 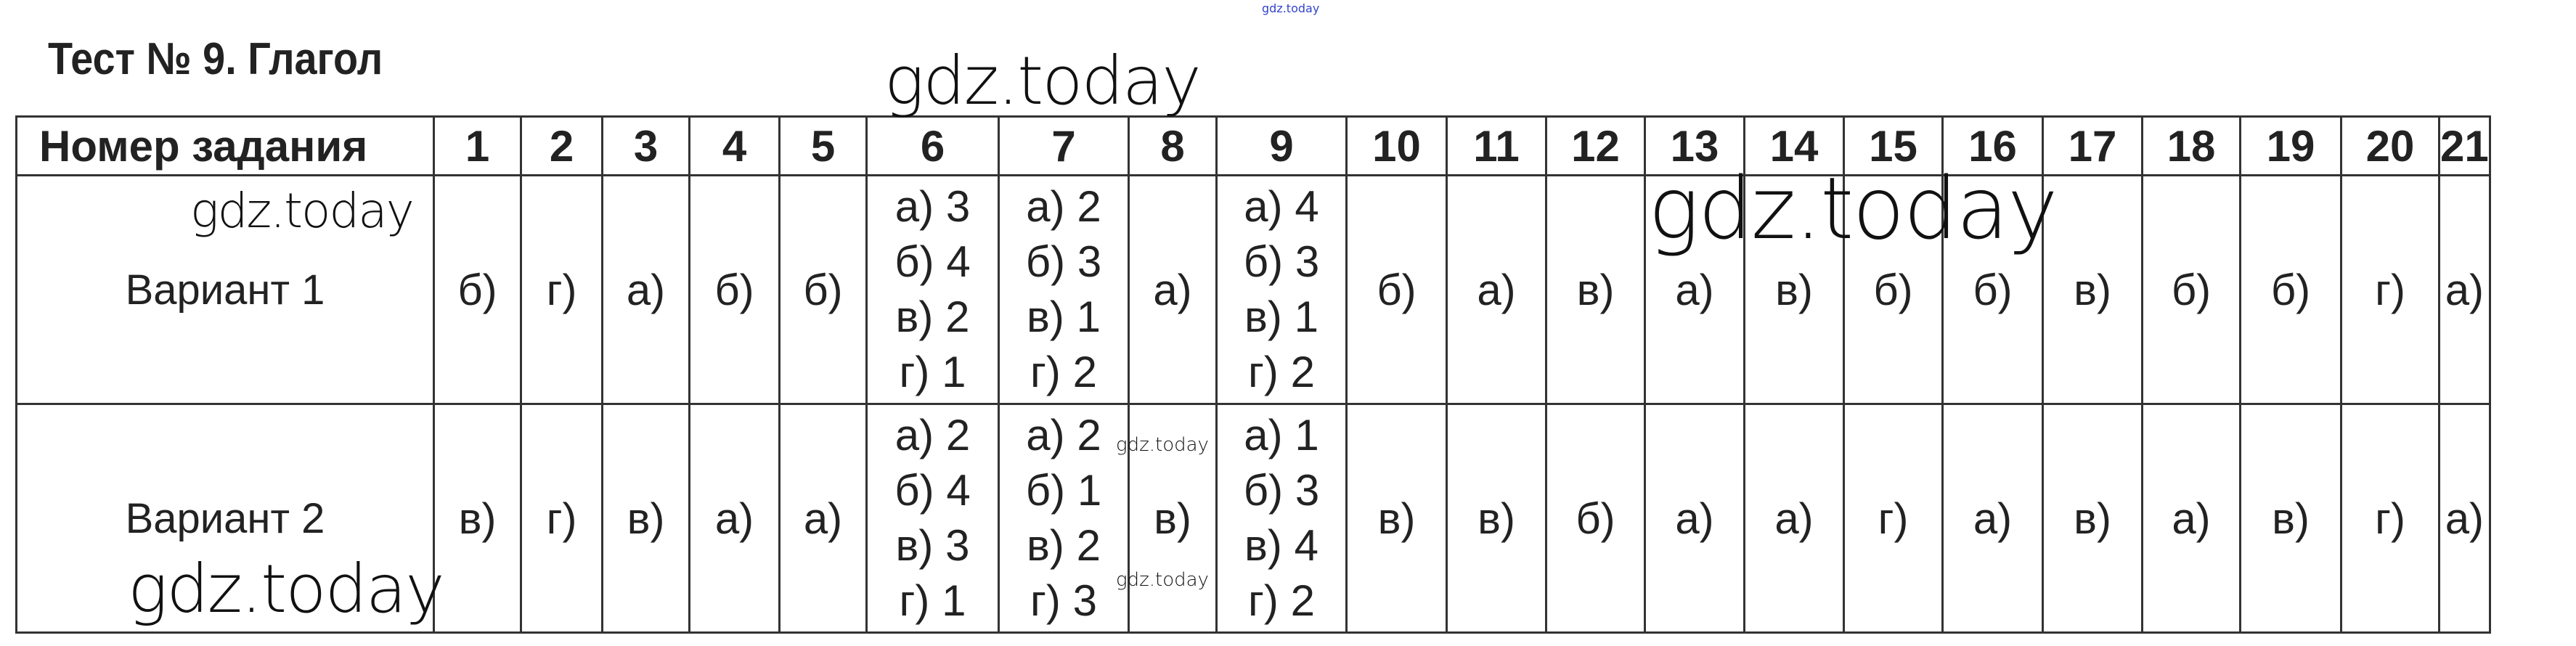 I want to click on answer-cell: а) 2 б) 1 в) 2 г) 3, so click(x=1064, y=518).